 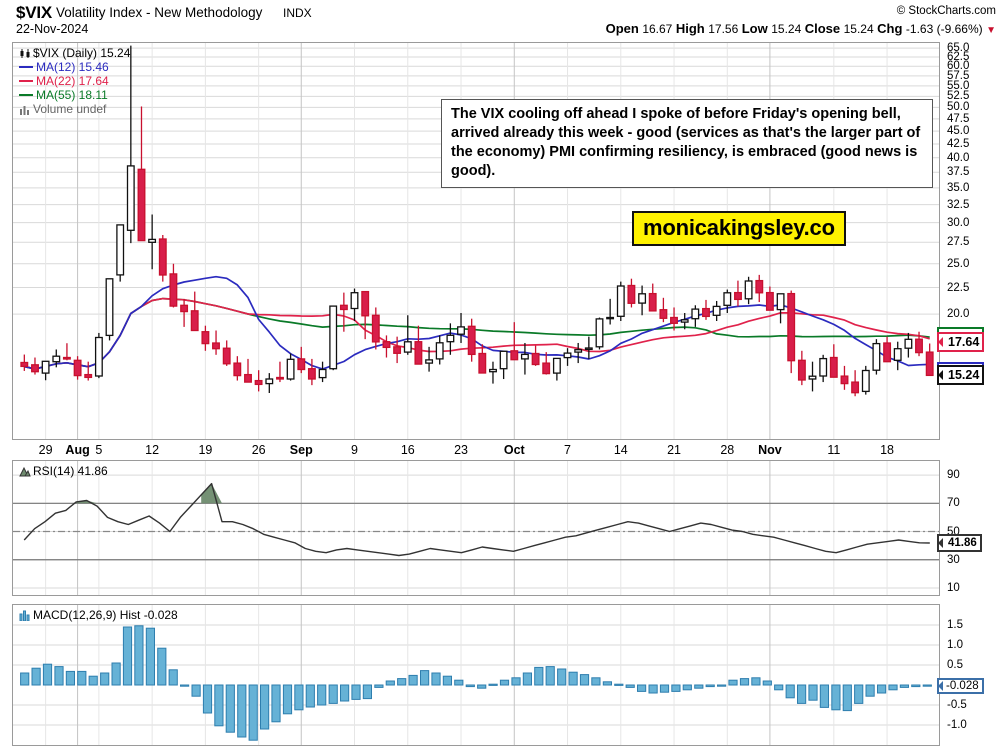 I want to click on macd-bars-icon, so click(x=25, y=616).